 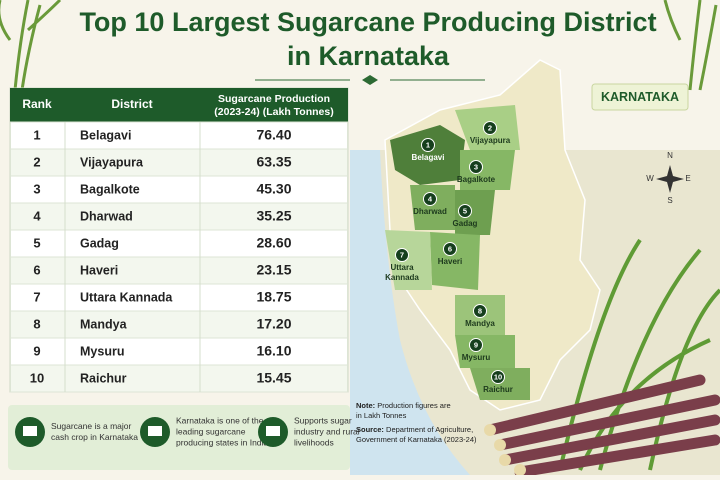 What do you see at coordinates (110, 189) in the screenshot?
I see `district: Bagalkote` at bounding box center [110, 189].